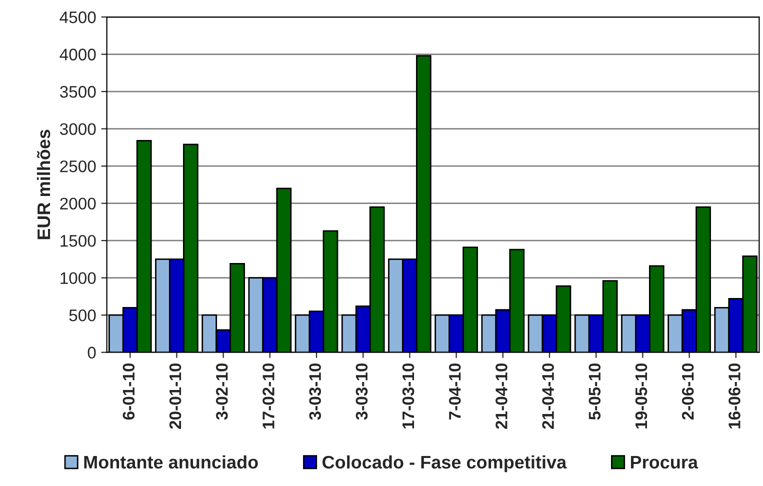  What do you see at coordinates (78, 54) in the screenshot?
I see `y-tick-label: 4000` at bounding box center [78, 54].